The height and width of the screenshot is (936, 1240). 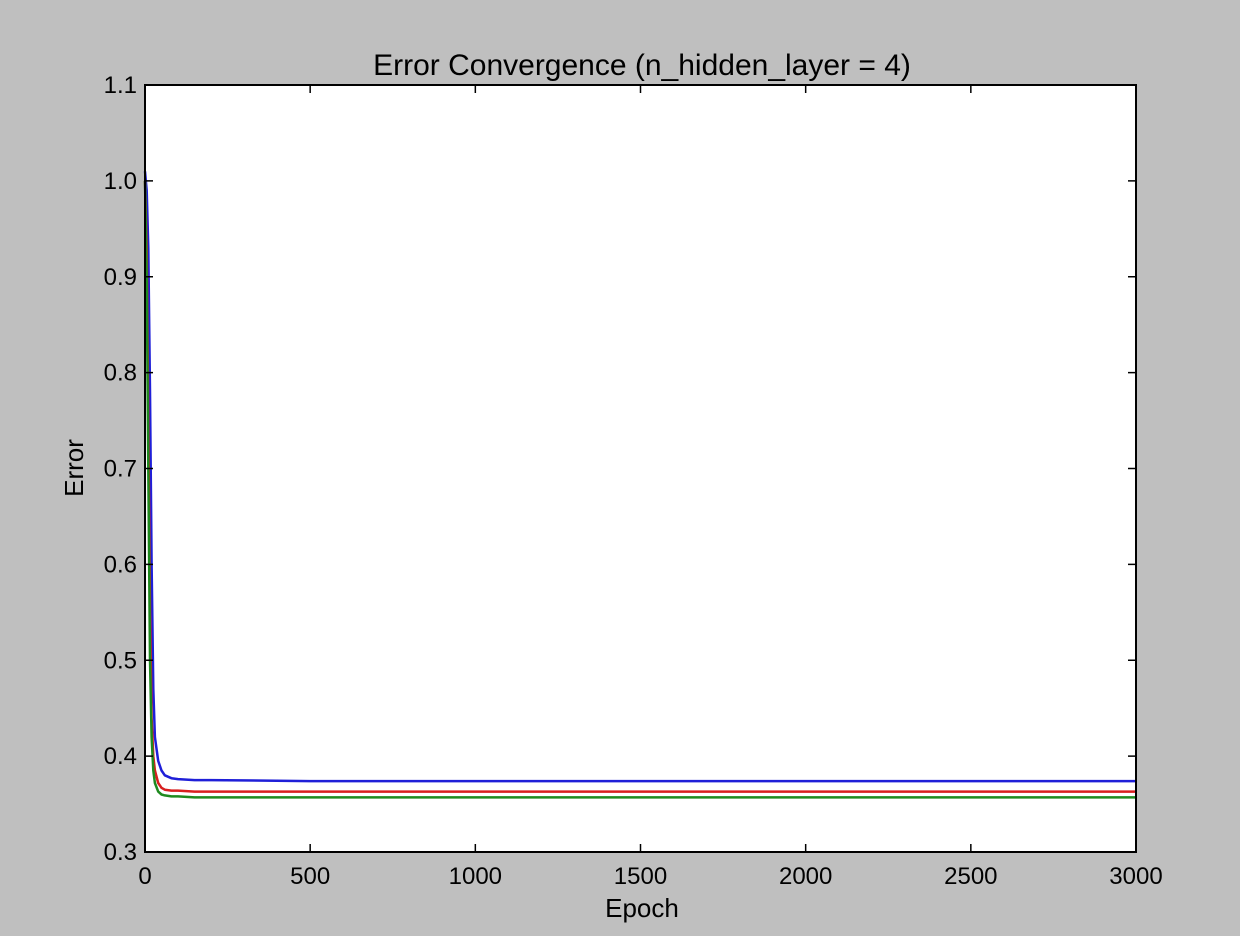 I want to click on x-axis-label: Epoch, so click(x=642, y=908).